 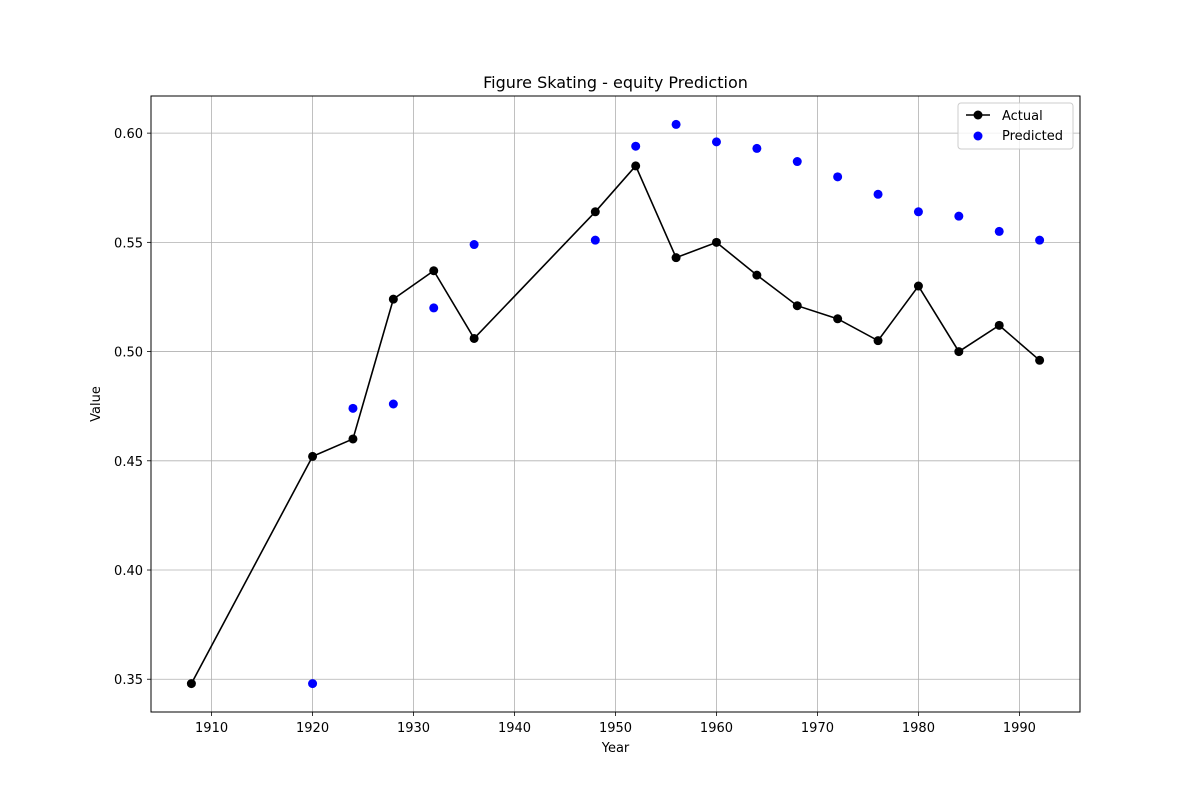 I want to click on y-tick-label: 0.45, so click(x=128, y=462).